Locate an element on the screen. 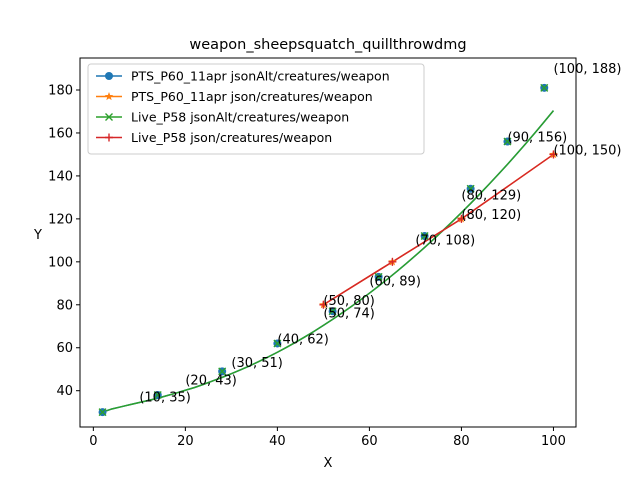 This screenshot has width=640, height=480. x-tick-label: 80 is located at coordinates (461, 441).